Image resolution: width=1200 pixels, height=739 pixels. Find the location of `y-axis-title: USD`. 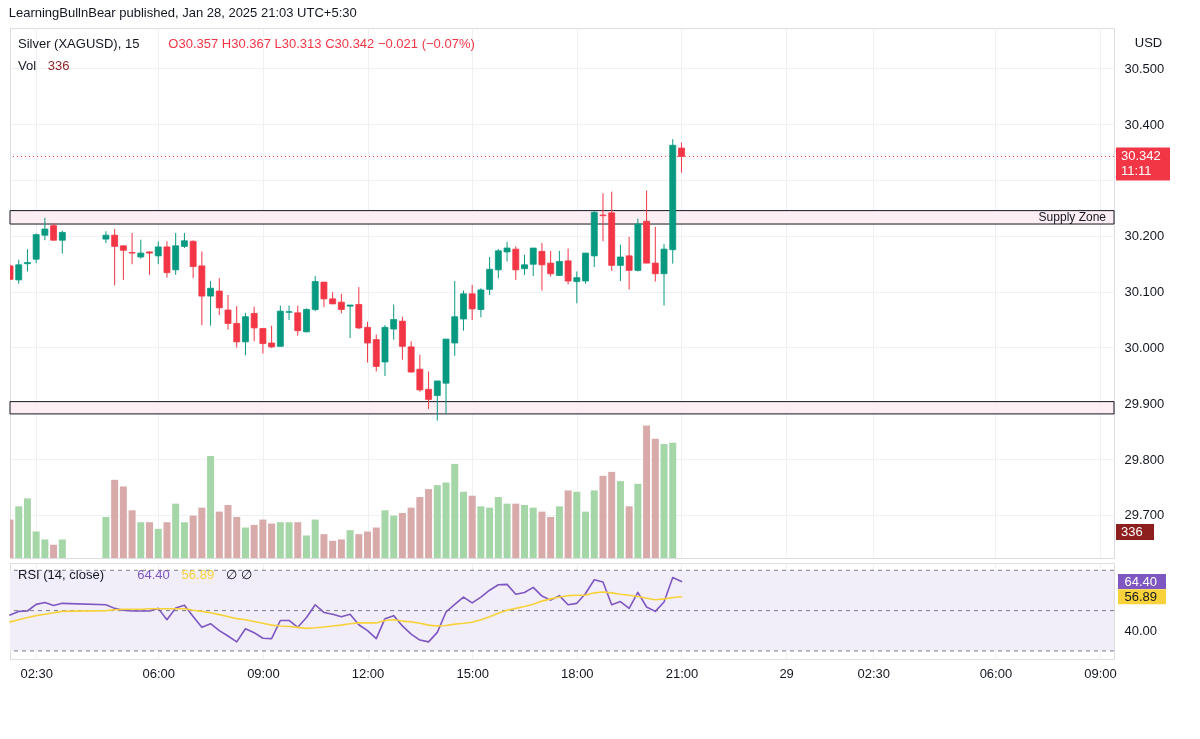

y-axis-title: USD is located at coordinates (1148, 42).